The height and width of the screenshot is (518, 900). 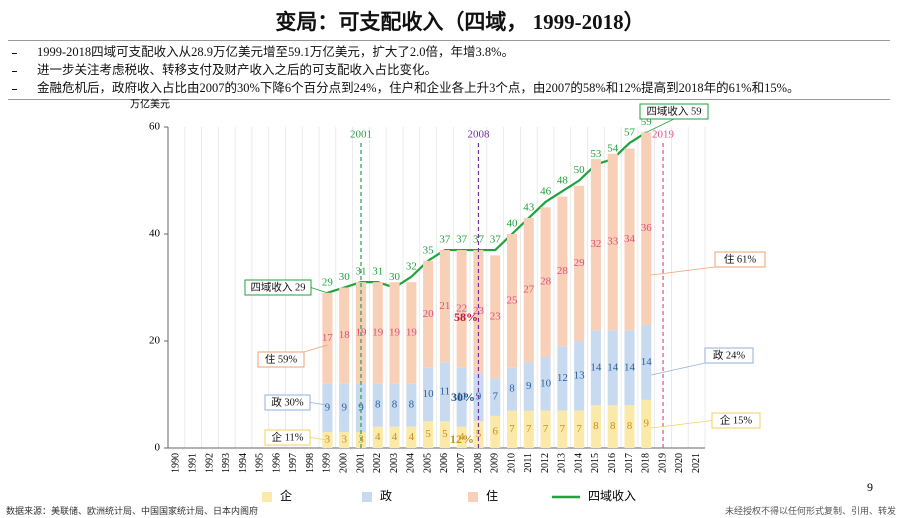 I want to click on x-tick-label: 2001, so click(x=360, y=463).